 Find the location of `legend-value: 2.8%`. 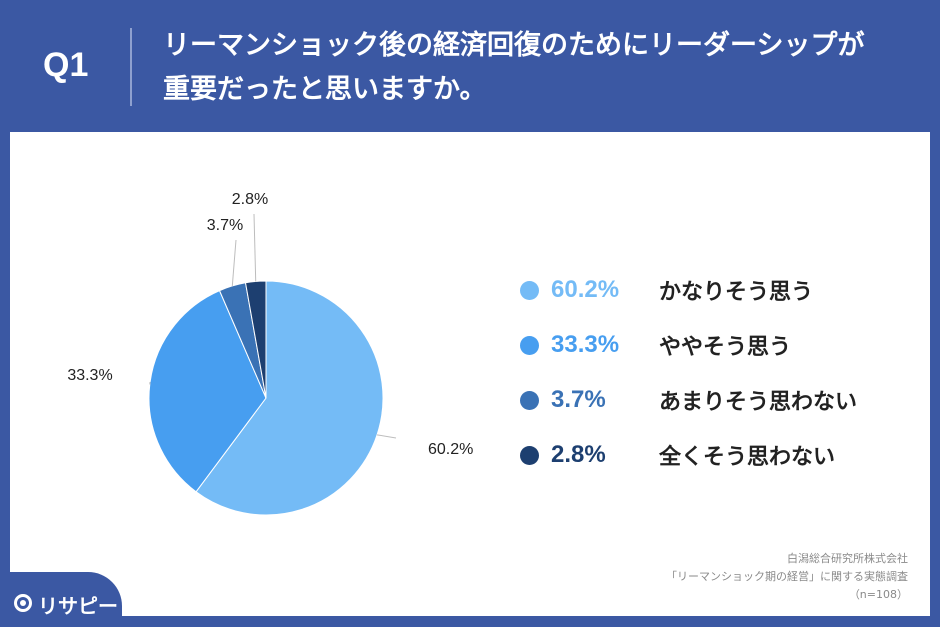

legend-value: 2.8% is located at coordinates (578, 454).